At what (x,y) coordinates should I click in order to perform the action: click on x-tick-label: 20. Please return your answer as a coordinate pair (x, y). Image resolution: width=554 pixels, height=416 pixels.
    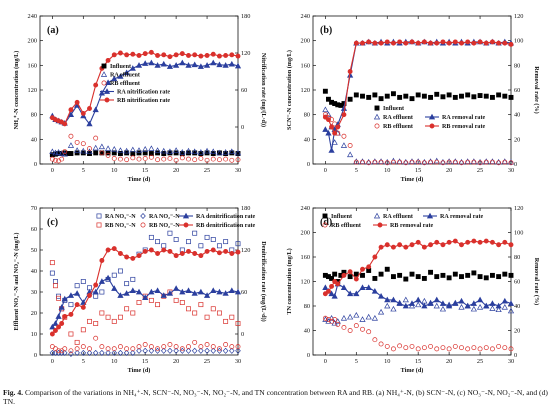
    Looking at the image, I should click on (176, 170).